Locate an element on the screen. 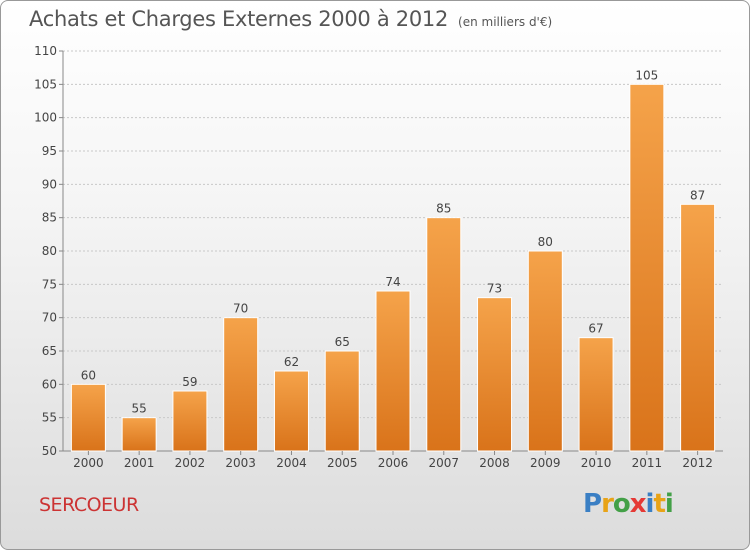 Image resolution: width=750 pixels, height=550 pixels. y-tick-label: 105 is located at coordinates (45, 84).